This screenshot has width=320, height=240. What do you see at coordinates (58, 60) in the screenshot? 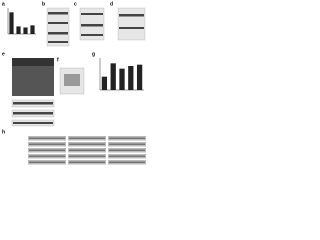
I see `panel-label: f` at bounding box center [58, 60].